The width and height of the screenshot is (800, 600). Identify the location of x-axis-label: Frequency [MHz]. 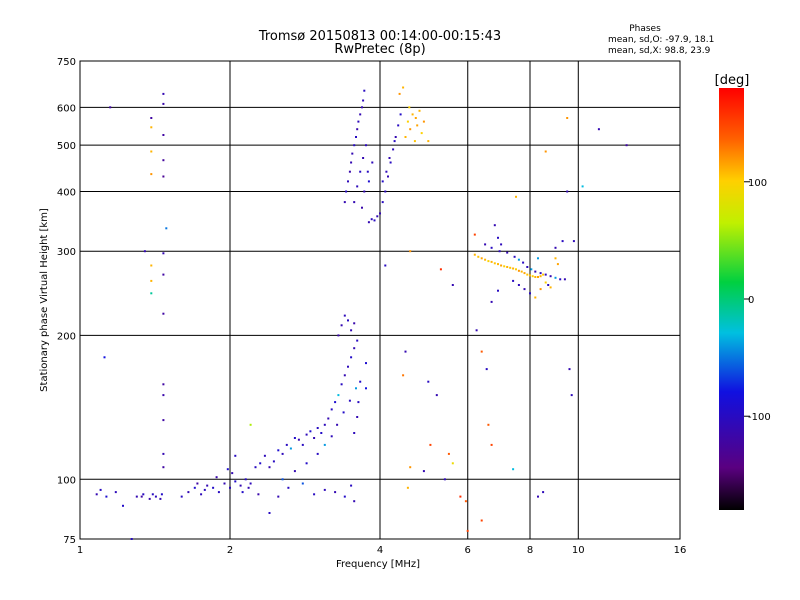
(378, 564).